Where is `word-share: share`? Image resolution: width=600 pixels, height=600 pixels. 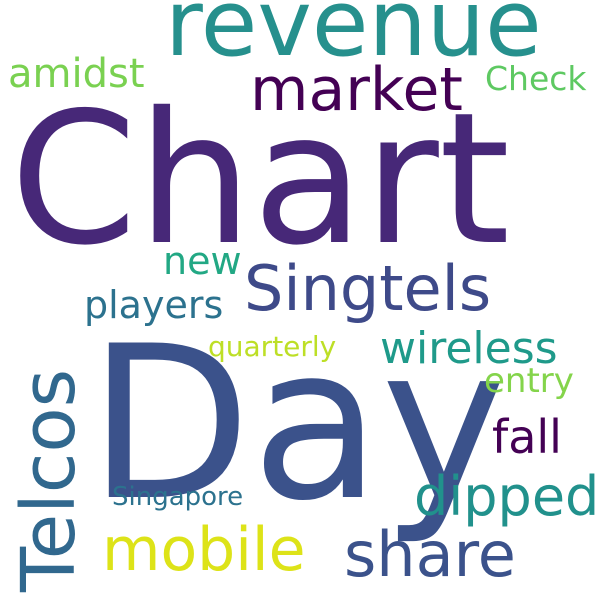 word-share: share is located at coordinates (430, 554).